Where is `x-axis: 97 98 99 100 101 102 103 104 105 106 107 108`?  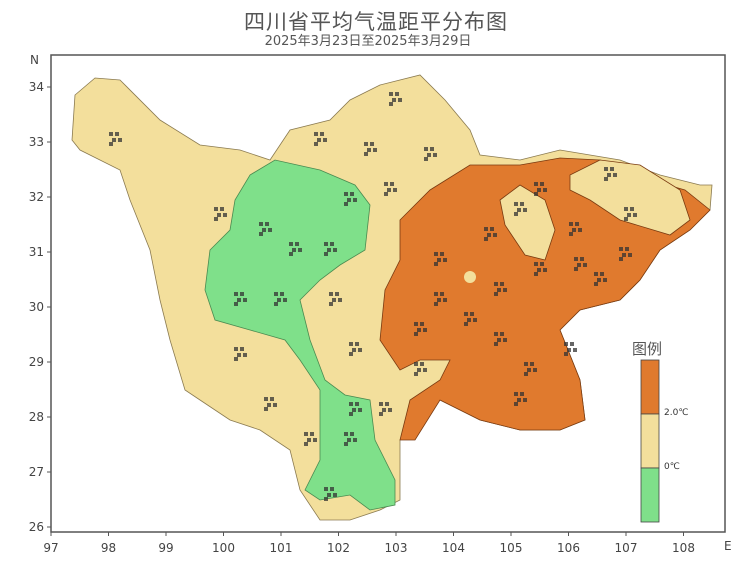 x-axis: 97 98 99 100 101 102 103 104 105 106 107 108 is located at coordinates (369, 543).